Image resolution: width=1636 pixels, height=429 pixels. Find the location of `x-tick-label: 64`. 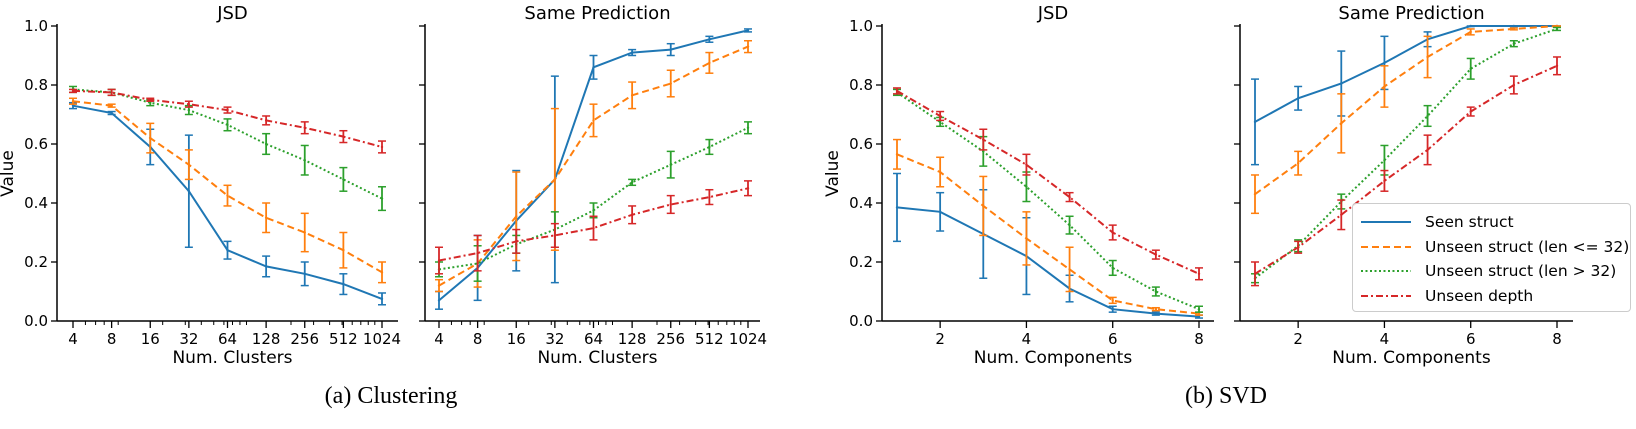

x-tick-label: 64 is located at coordinates (593, 339).